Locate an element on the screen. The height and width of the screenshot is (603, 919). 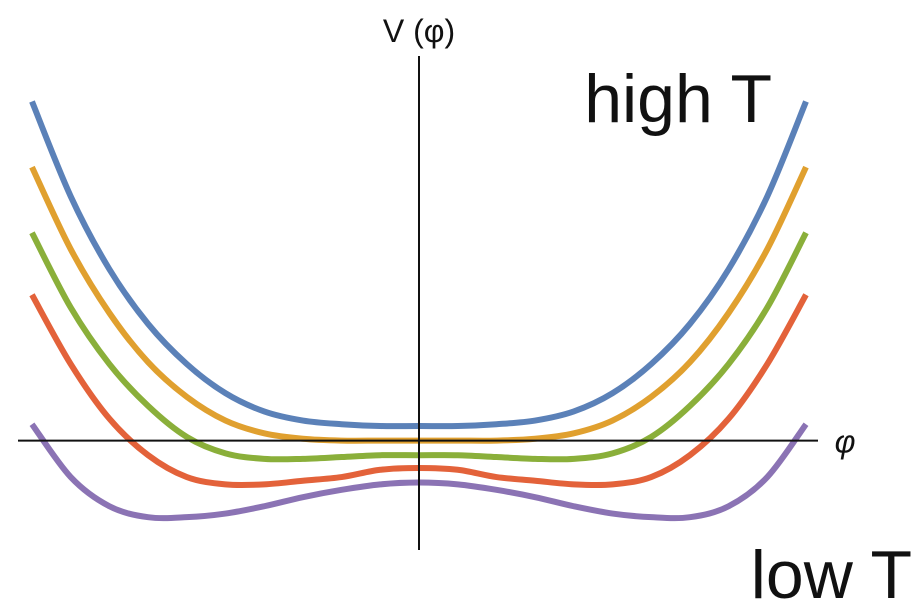
x-axis-label: φ is located at coordinates (845, 442).